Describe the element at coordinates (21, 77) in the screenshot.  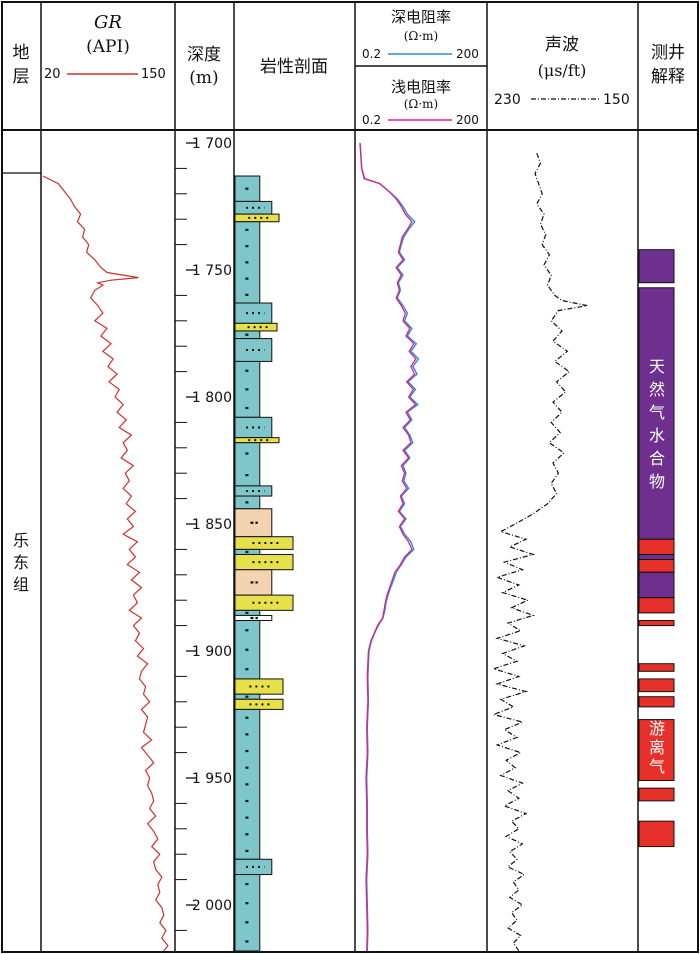
I see `header-formation-2: 层` at that location.